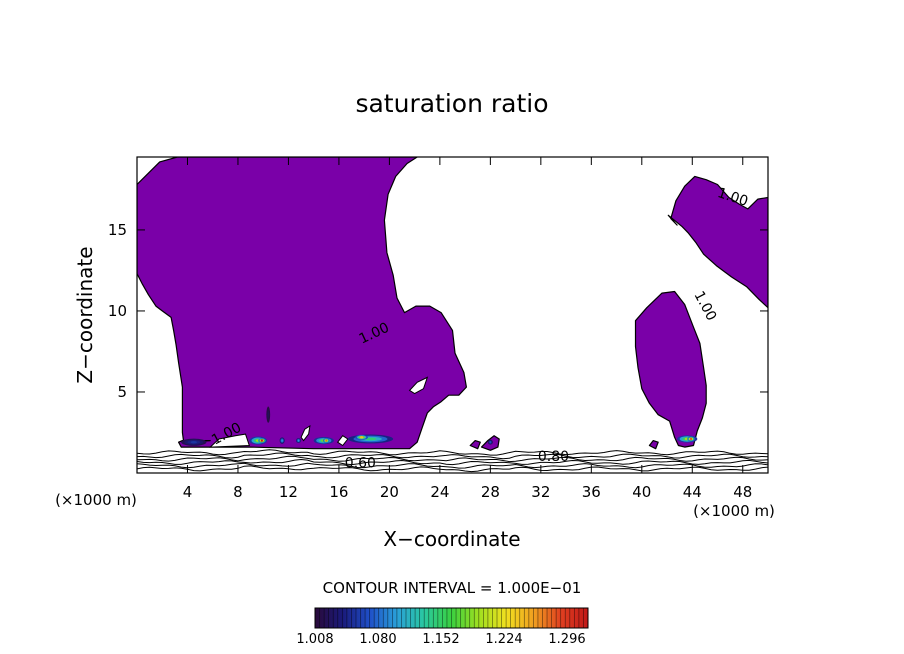 Image resolution: width=904 pixels, height=654 pixels. Describe the element at coordinates (451, 618) in the screenshot. I see `colorbar-stripes` at that location.